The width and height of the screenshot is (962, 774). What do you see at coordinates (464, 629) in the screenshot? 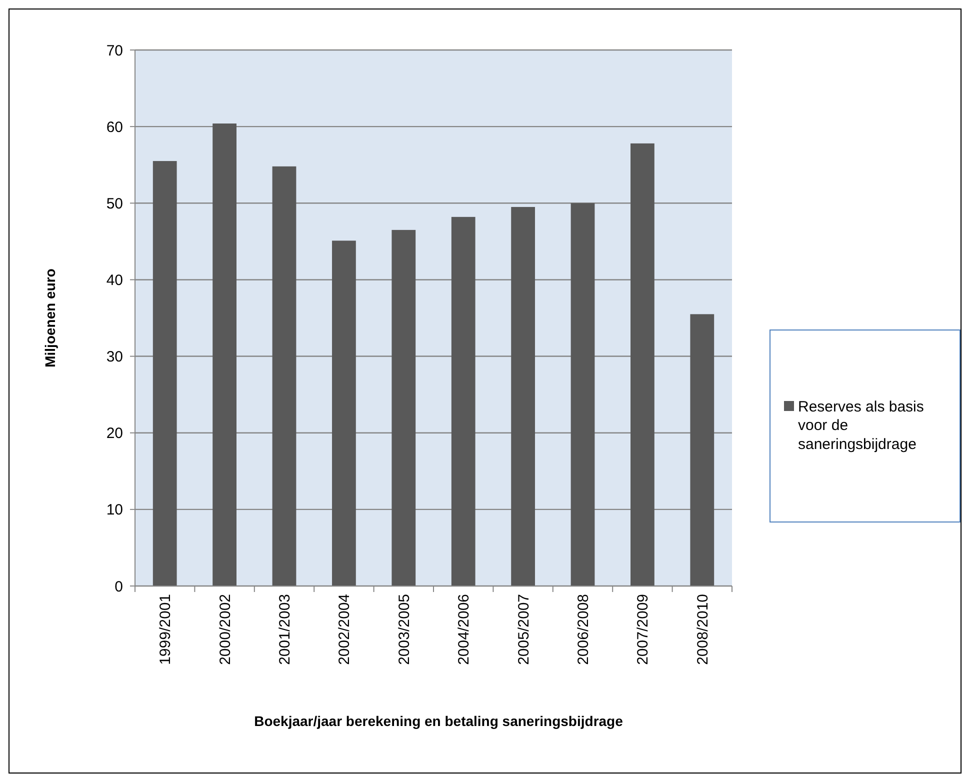
I see `x-tick-label: 2004/2006` at bounding box center [464, 629].